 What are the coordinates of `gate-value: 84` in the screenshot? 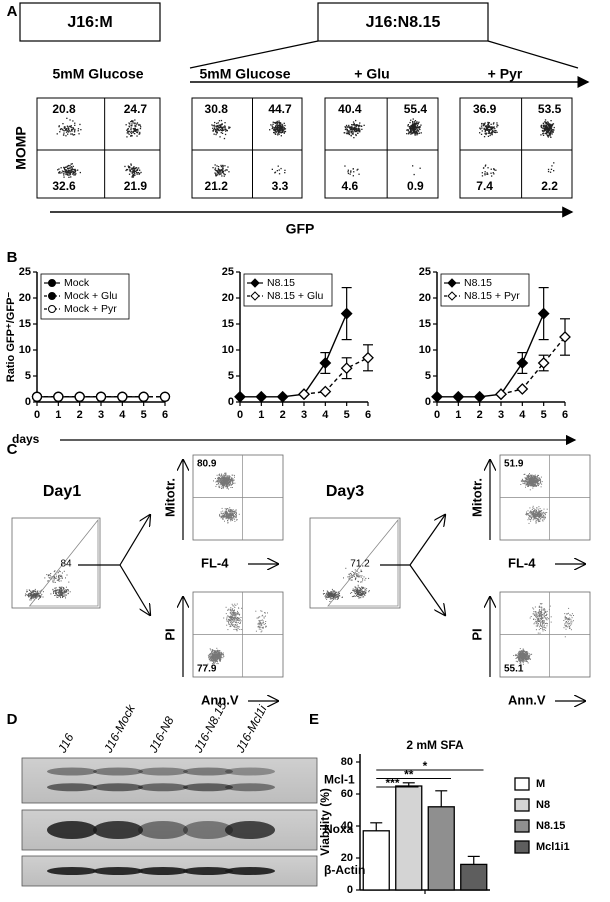 It's located at (66, 564).